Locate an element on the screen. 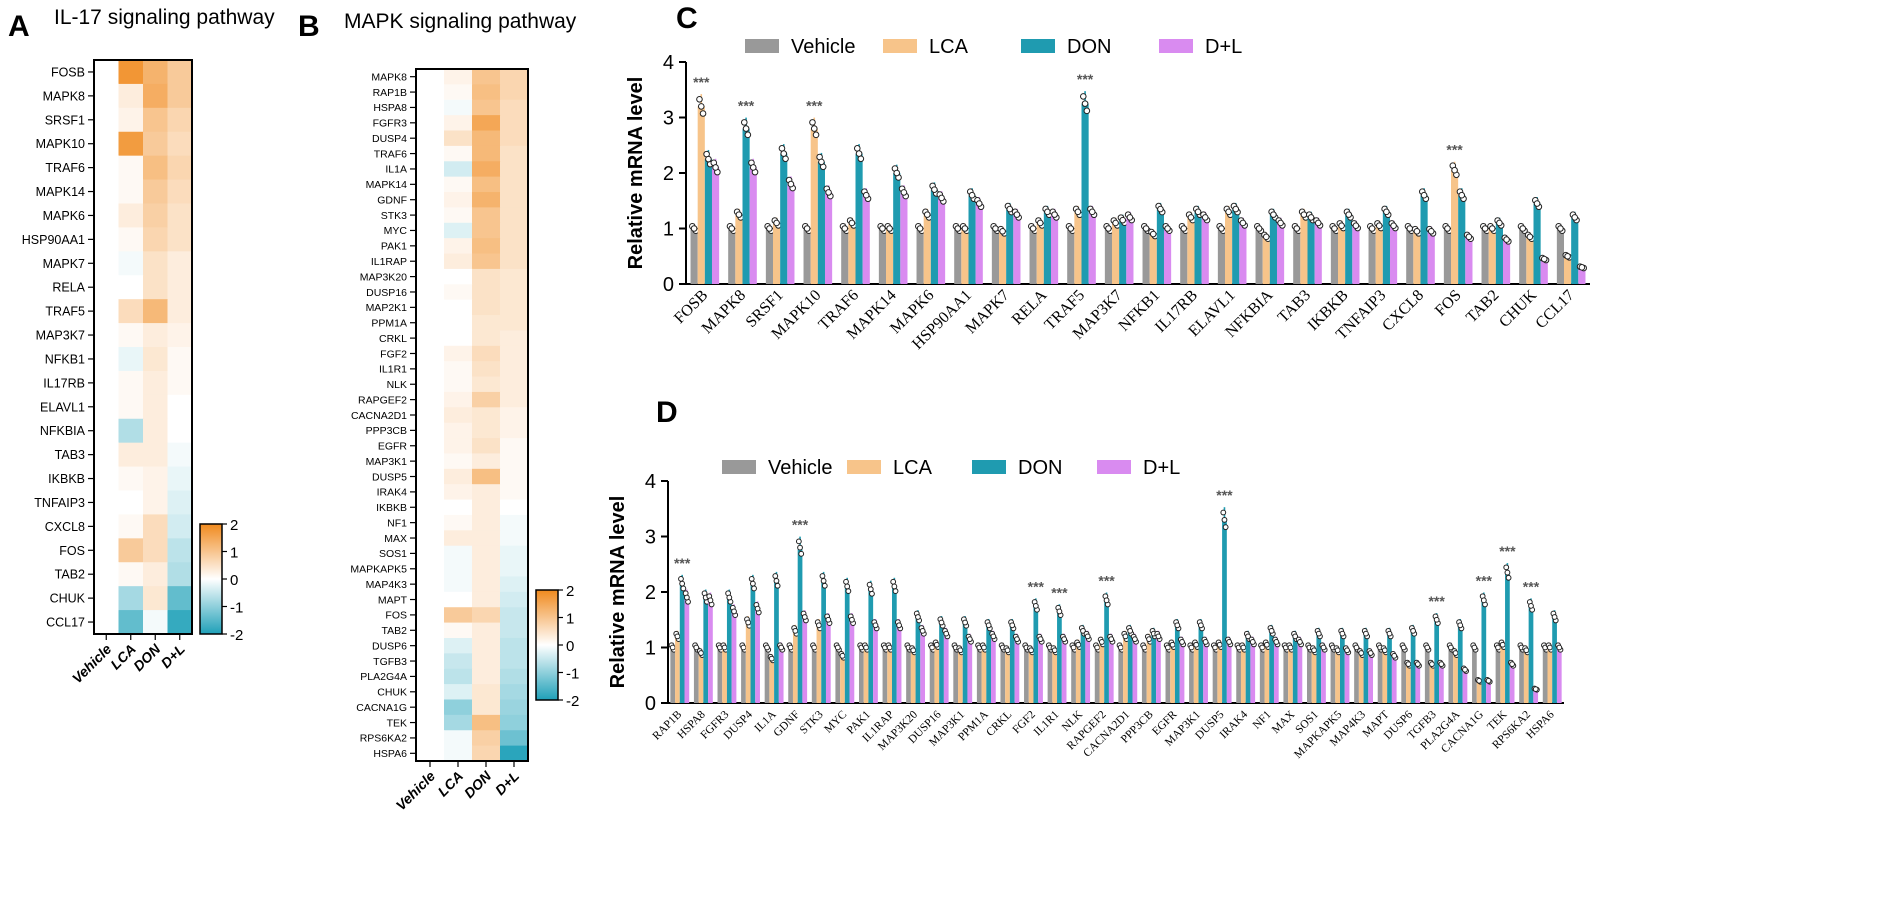 The image size is (1902, 914). bar-chart-c-significance: *** is located at coordinates (814, 106).